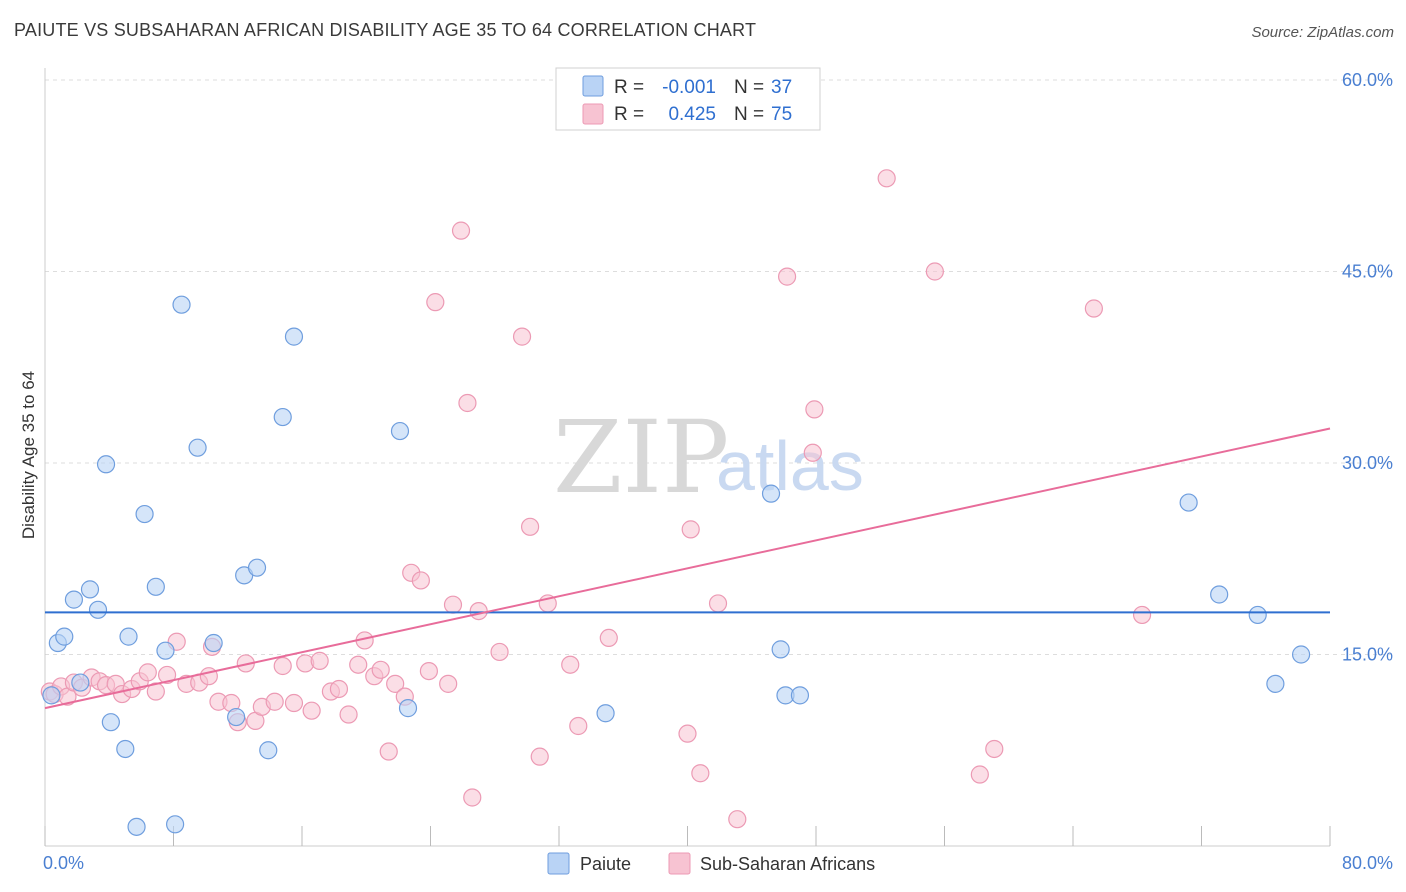 The width and height of the screenshot is (1406, 892). I want to click on legend-n-value-ssa: 75, so click(781, 114).